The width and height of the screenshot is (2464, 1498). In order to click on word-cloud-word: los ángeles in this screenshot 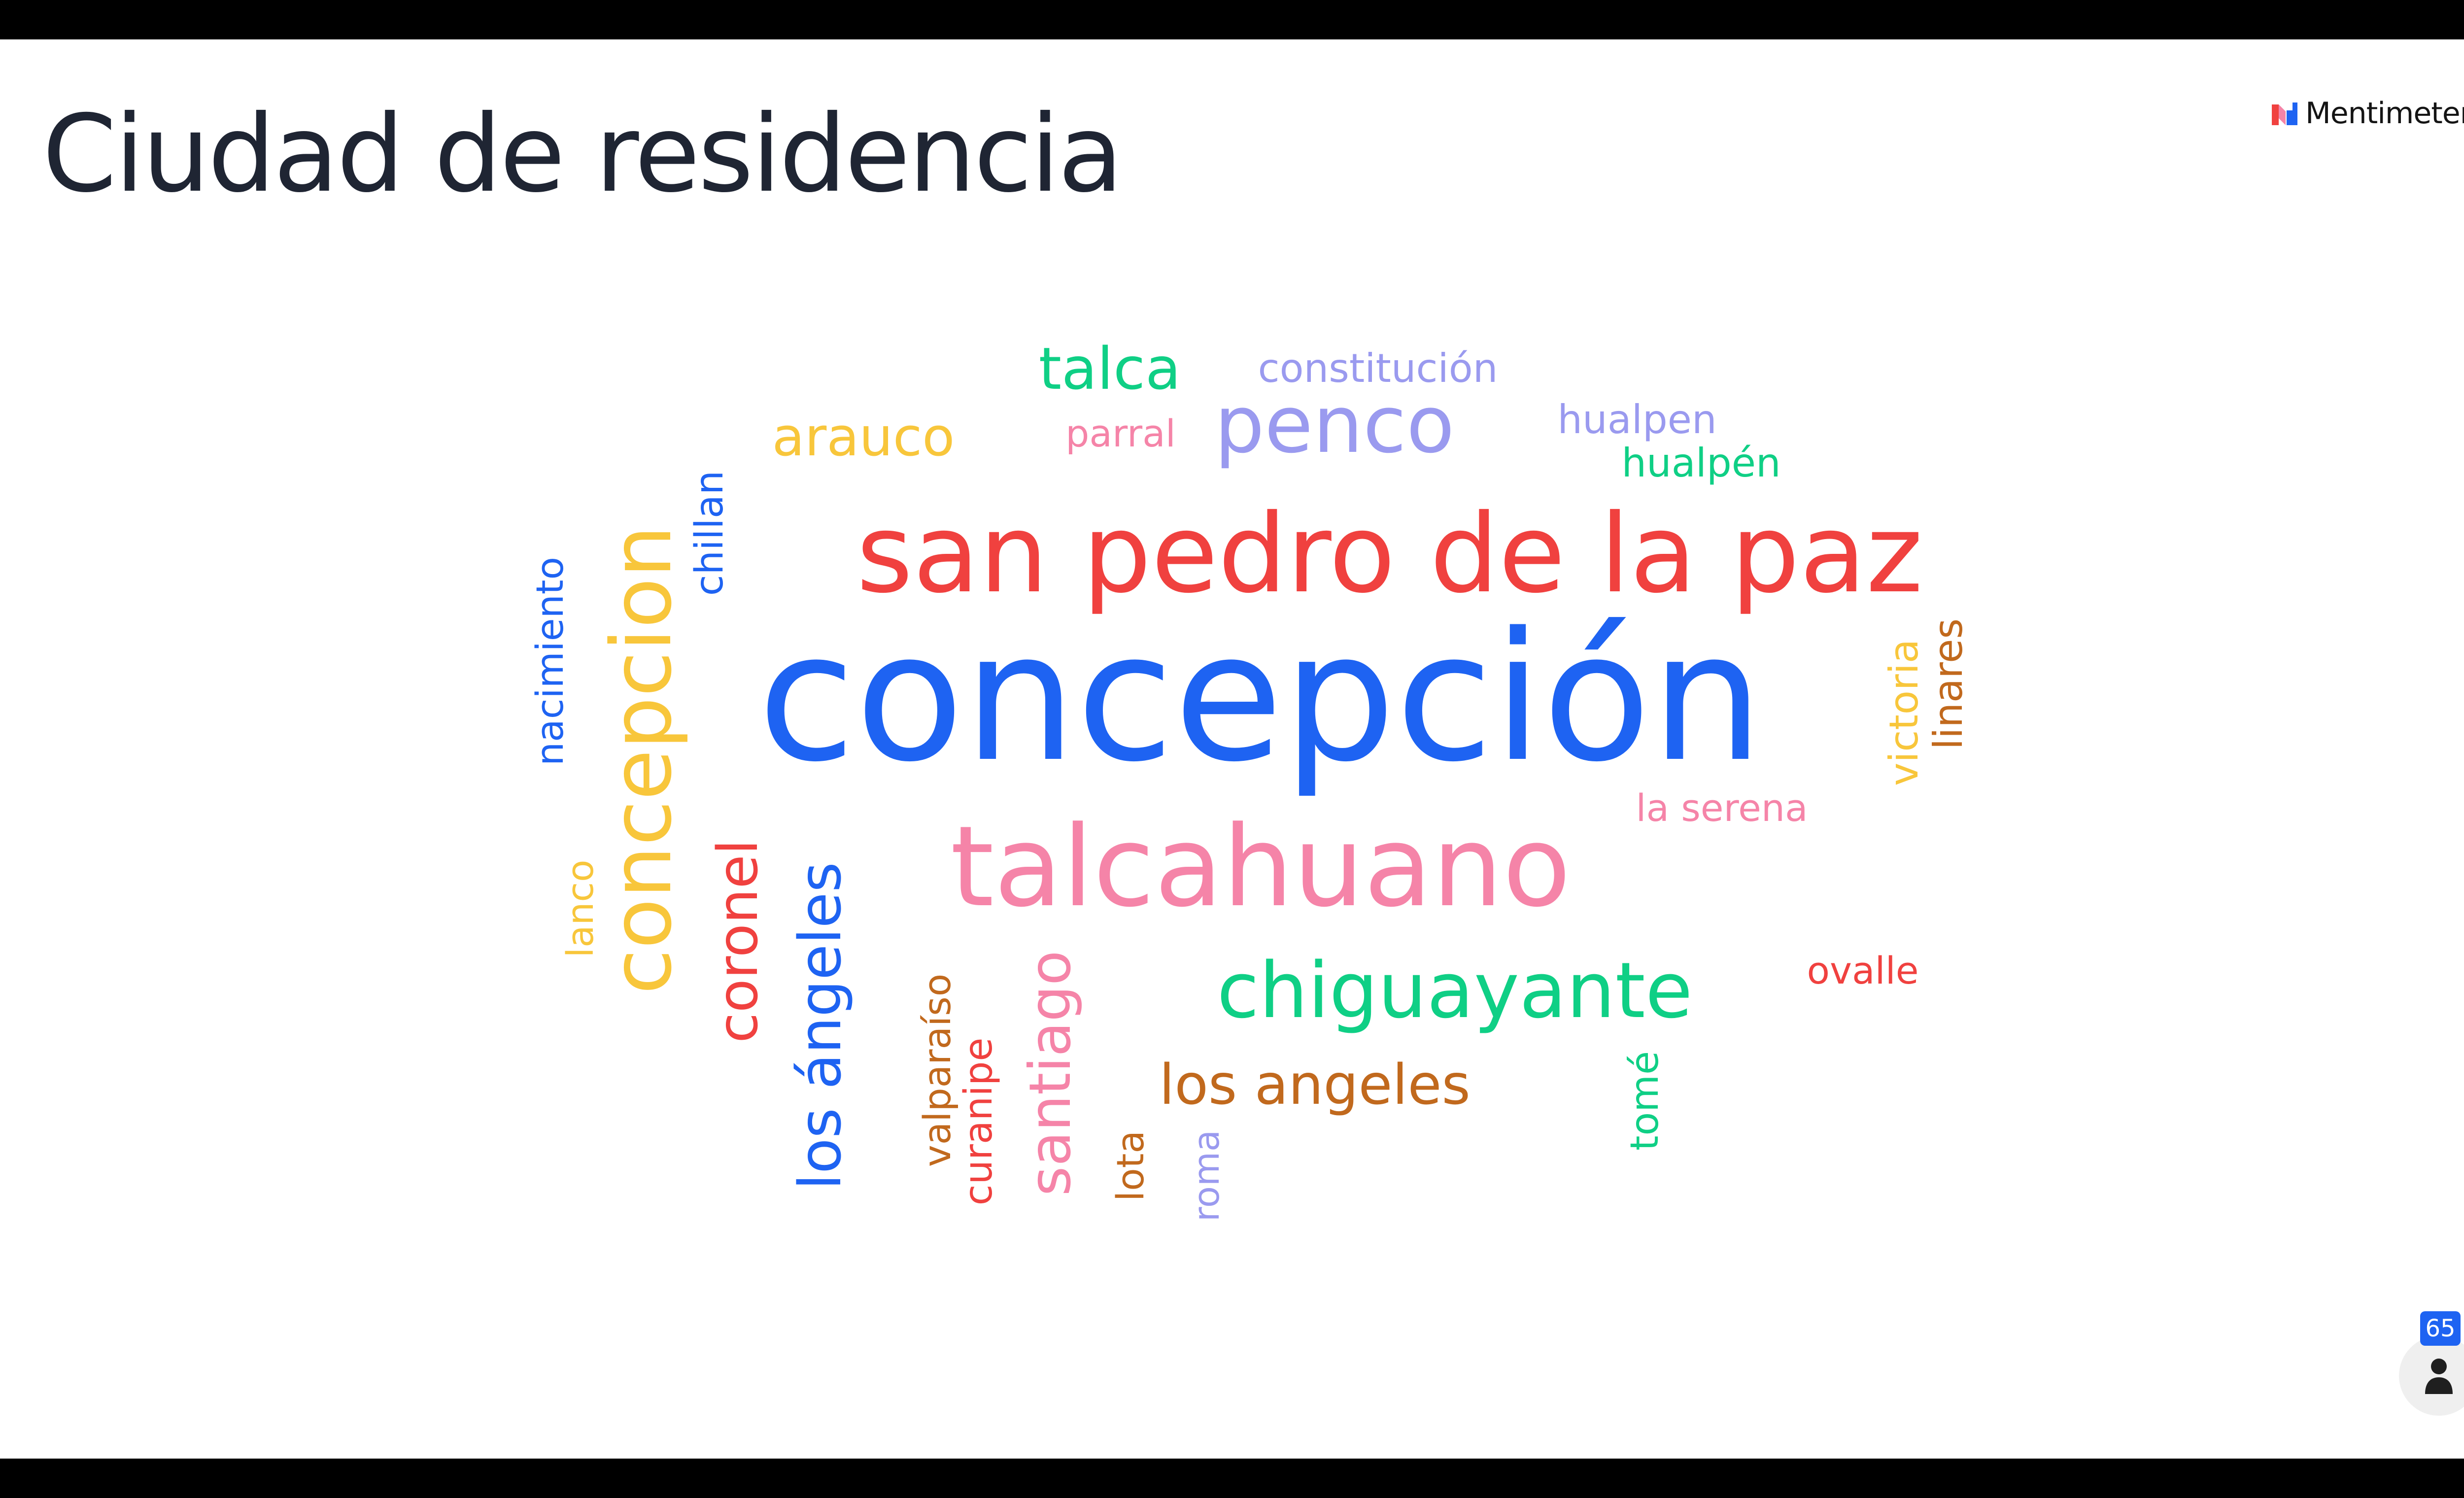, I will do `click(820, 1026)`.